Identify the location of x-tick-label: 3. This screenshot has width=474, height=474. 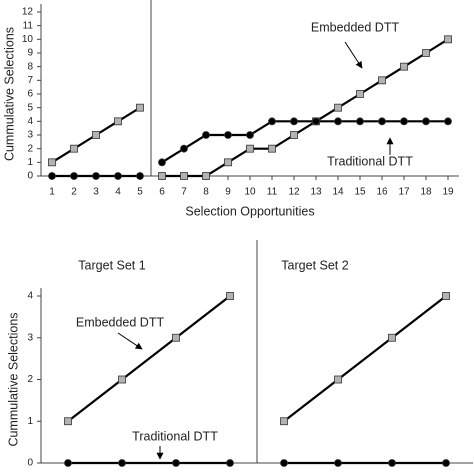
(96, 192).